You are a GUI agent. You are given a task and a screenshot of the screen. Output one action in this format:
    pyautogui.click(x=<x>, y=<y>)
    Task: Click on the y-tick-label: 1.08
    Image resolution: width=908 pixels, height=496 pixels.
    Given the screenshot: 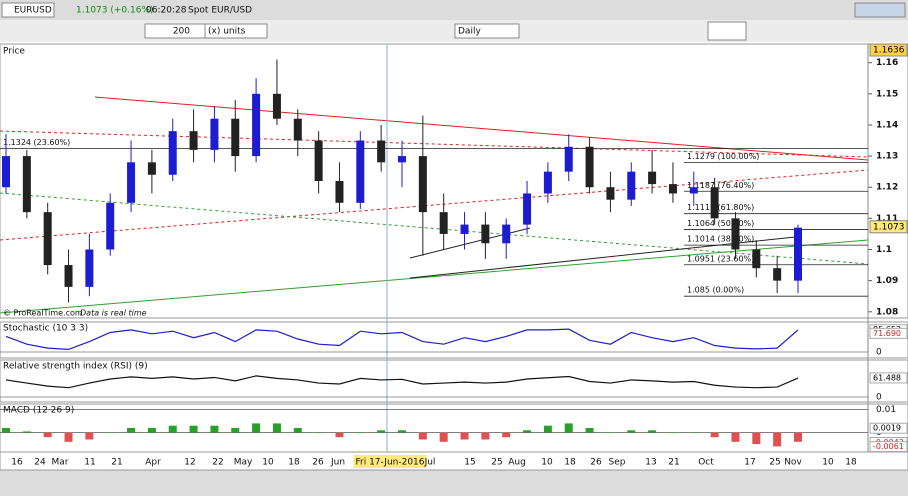 What is the action you would take?
    pyautogui.click(x=887, y=312)
    